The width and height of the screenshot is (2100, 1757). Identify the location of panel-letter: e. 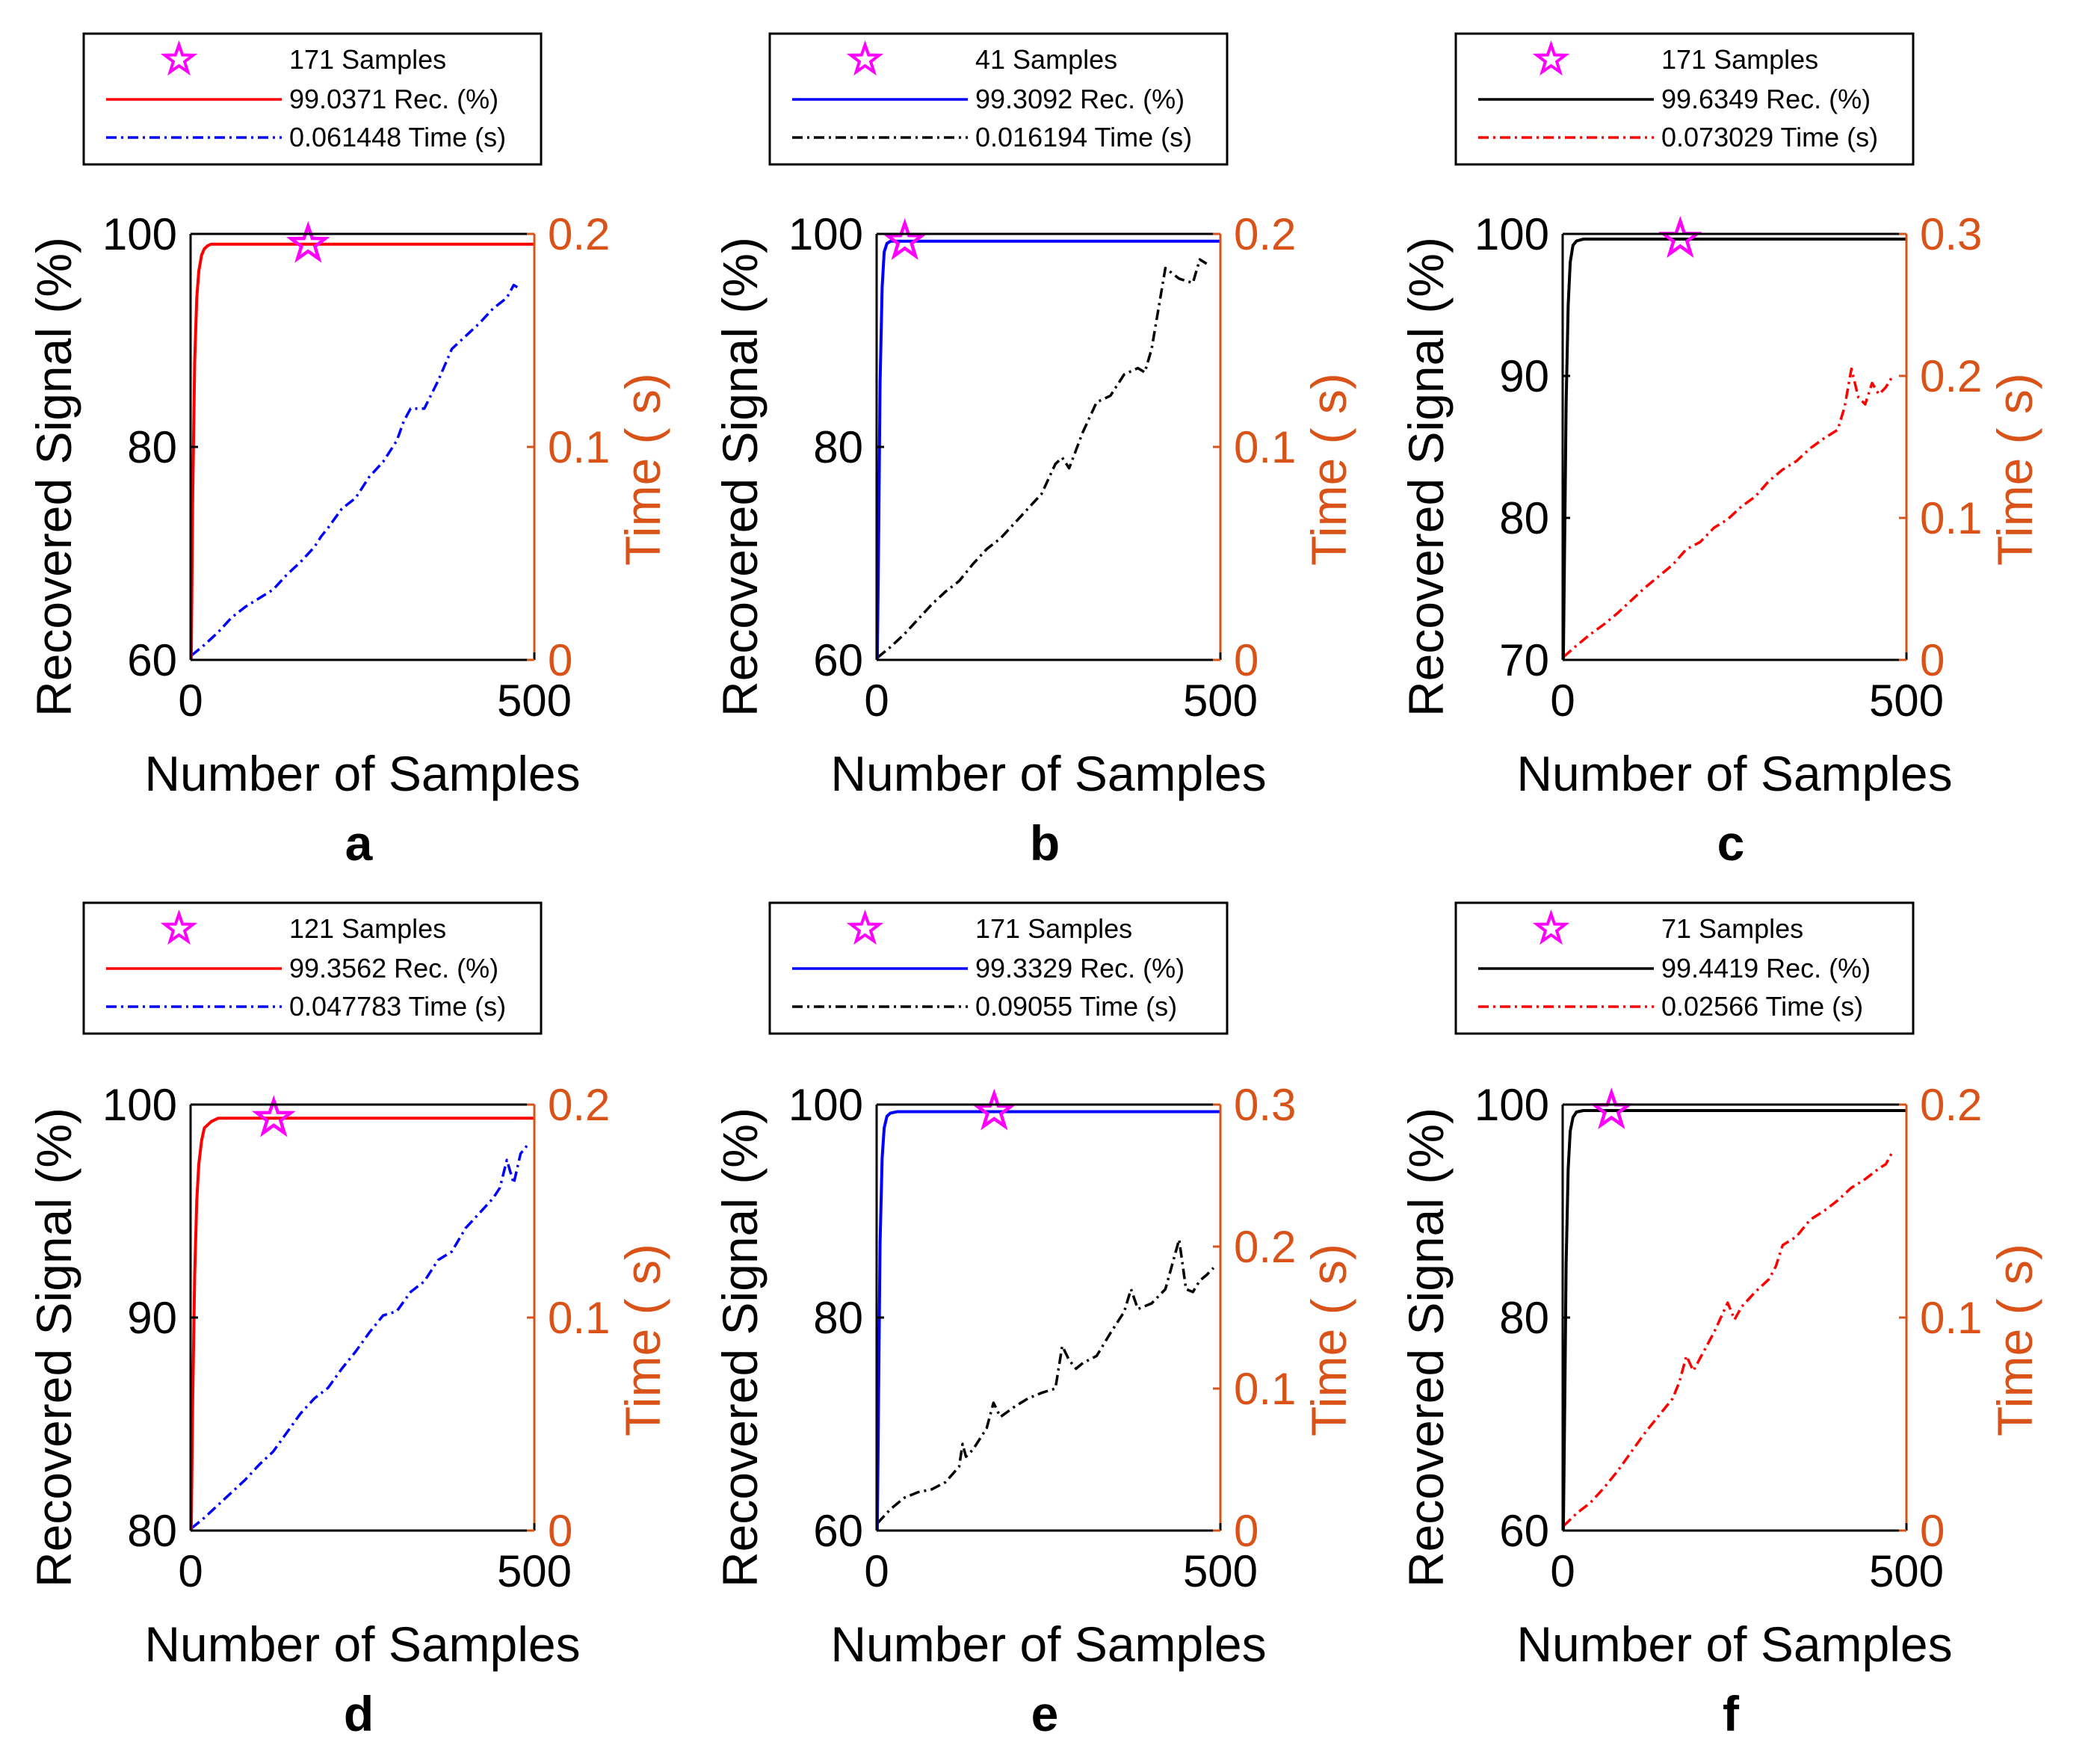
(1045, 1713).